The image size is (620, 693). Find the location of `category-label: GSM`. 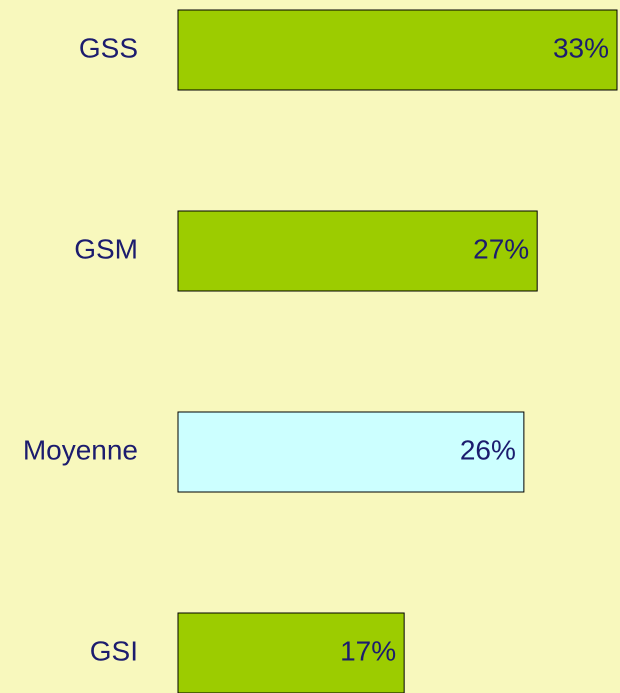

category-label: GSM is located at coordinates (106, 248).